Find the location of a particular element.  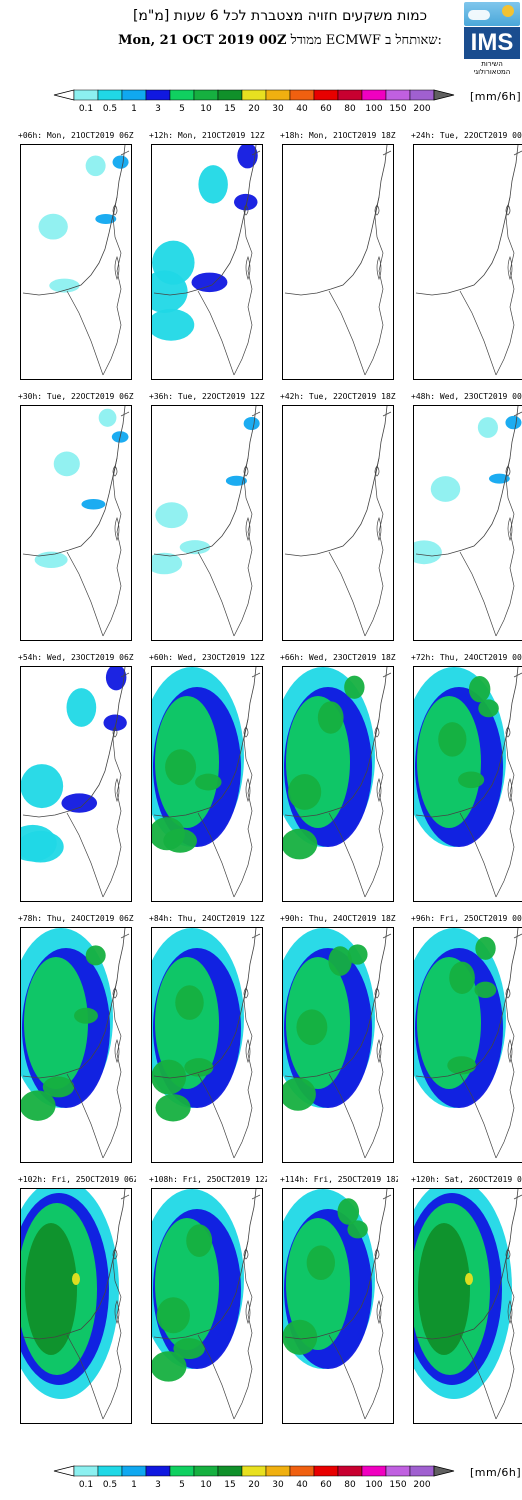

colorbar-top-tick: 1 is located at coordinates (134, 109).